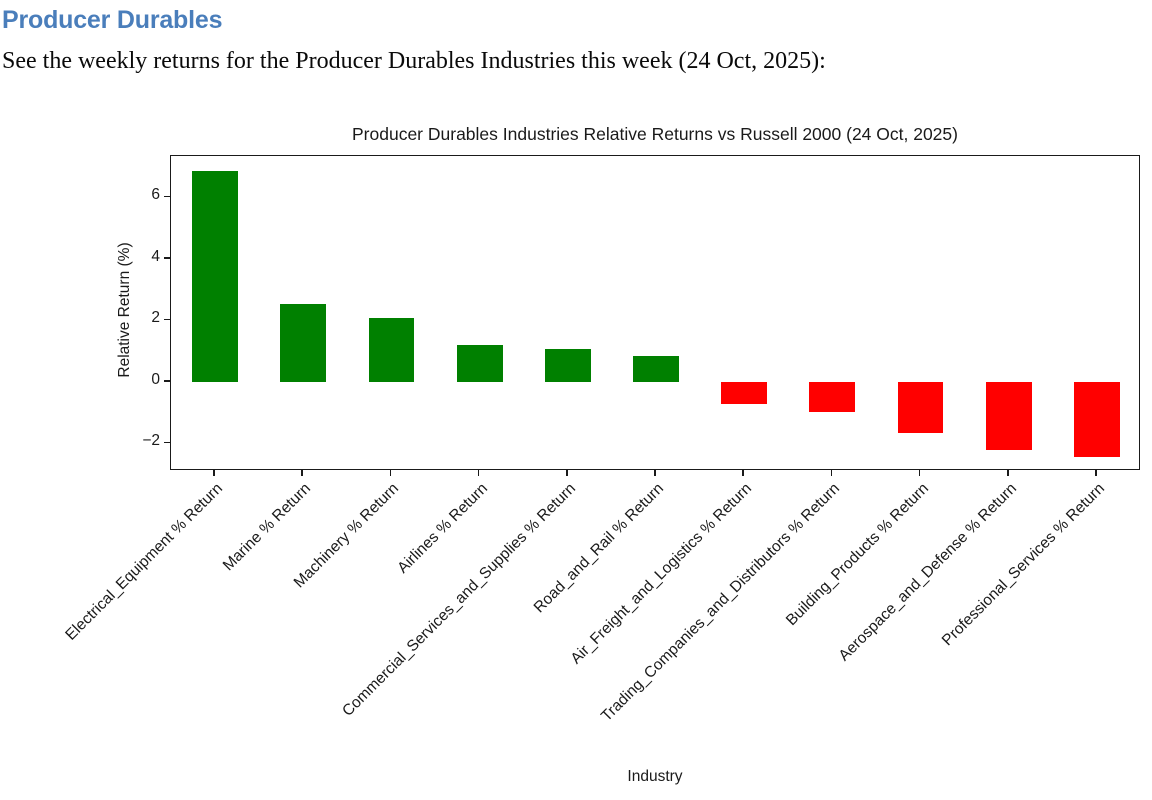 The width and height of the screenshot is (1152, 800). What do you see at coordinates (1023, 565) in the screenshot?
I see `x-tick-label: Professional_Services % Return` at bounding box center [1023, 565].